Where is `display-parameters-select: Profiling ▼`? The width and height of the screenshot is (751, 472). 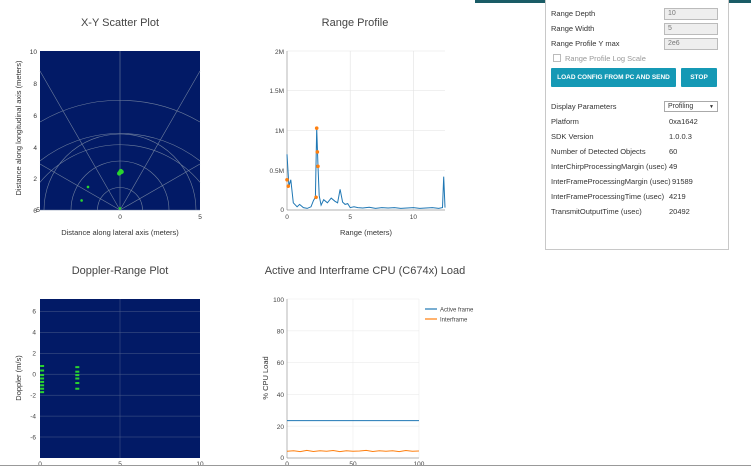
display-parameters-select: Profiling ▼ is located at coordinates (691, 106).